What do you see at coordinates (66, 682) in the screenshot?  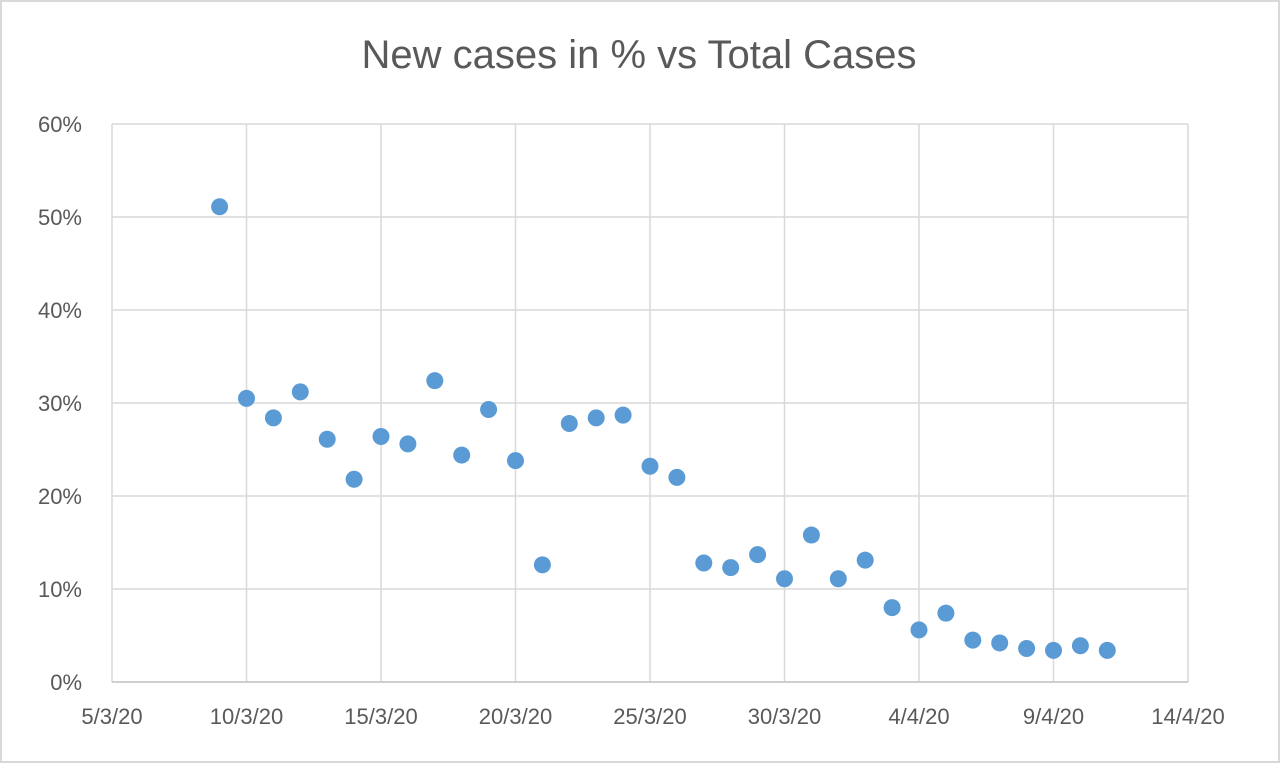 I see `y-tick-label: 0%` at bounding box center [66, 682].